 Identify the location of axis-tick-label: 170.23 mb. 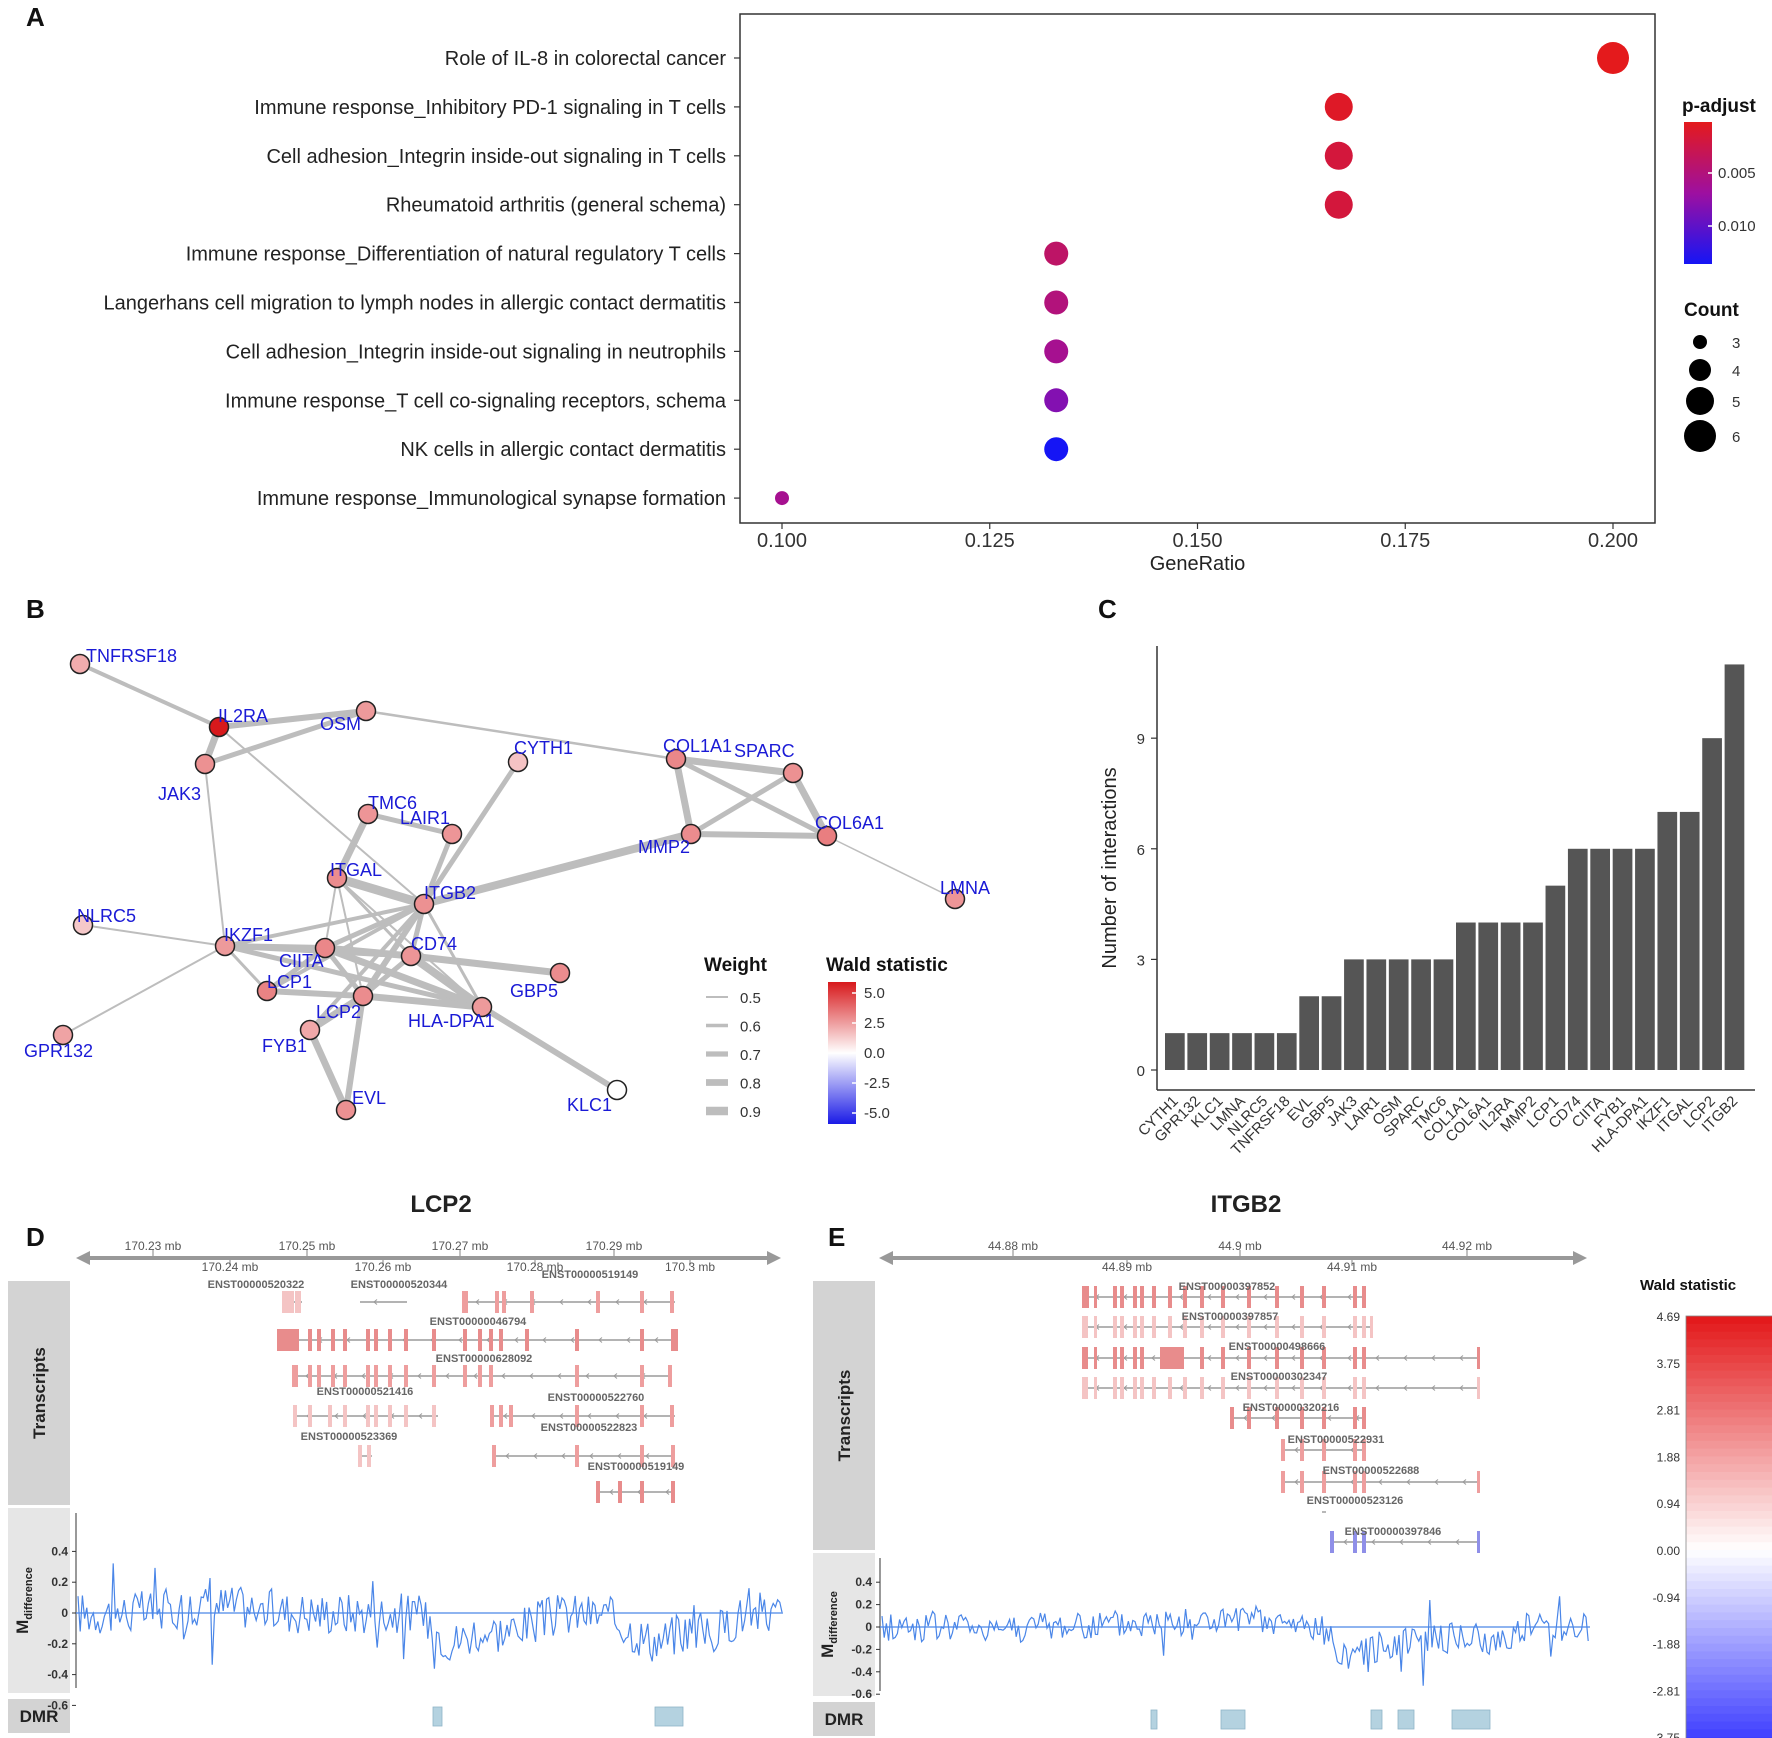
(153, 1246).